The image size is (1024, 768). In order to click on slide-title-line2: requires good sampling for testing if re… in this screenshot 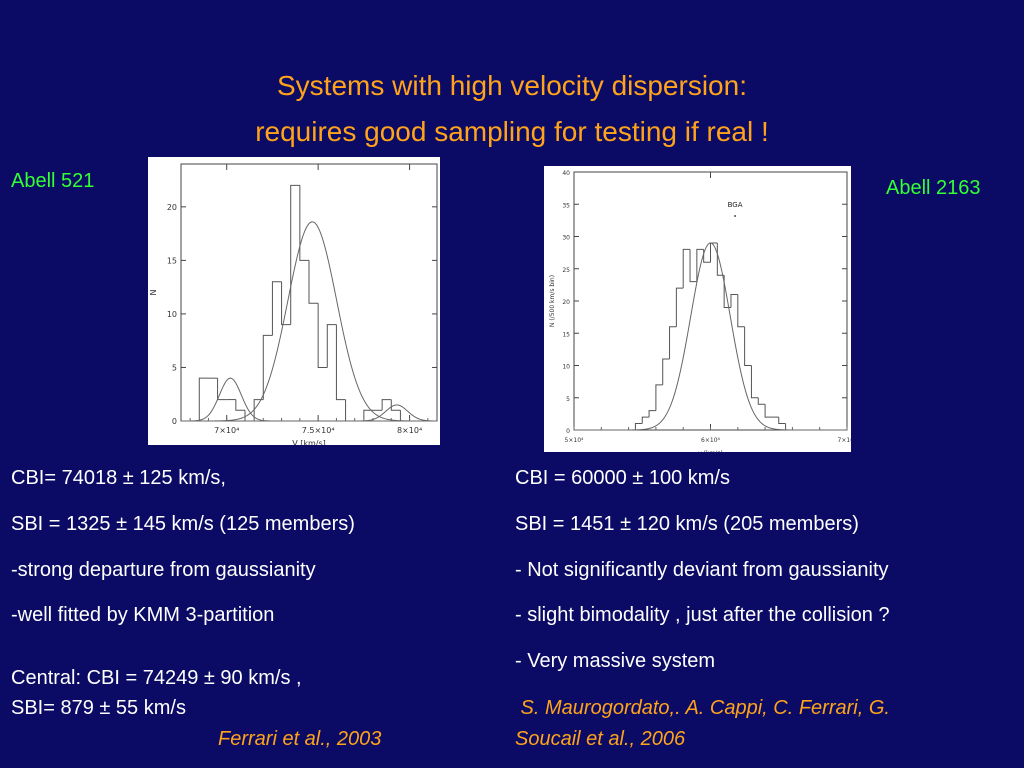, I will do `click(512, 131)`.